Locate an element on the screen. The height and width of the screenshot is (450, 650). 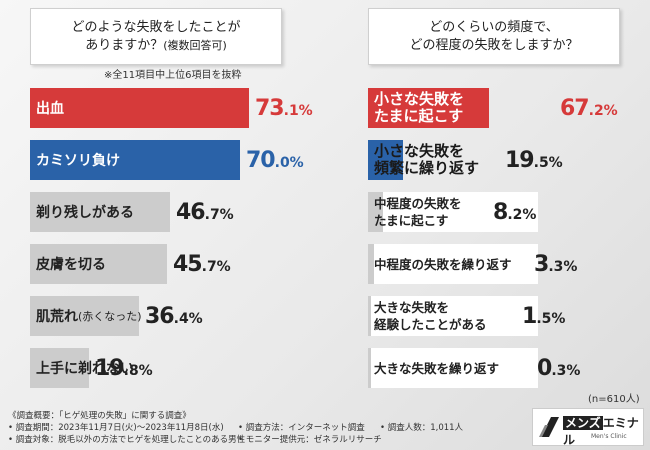
right-value-label-5: 1.5% is located at coordinates (543, 316).